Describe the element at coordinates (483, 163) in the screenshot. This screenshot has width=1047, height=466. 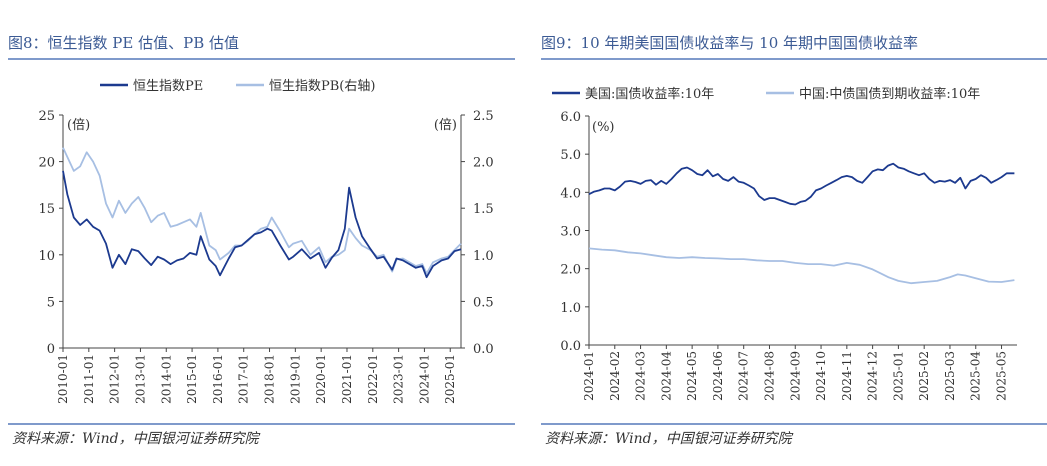
I see `y-tick-label-right-4: 2.0` at that location.